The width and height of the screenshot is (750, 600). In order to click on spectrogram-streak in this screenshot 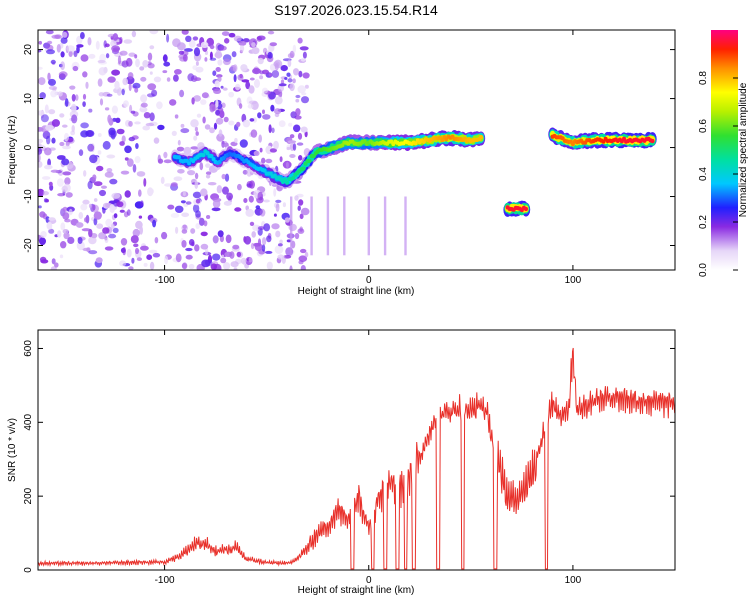, I will do `click(311, 226)`.